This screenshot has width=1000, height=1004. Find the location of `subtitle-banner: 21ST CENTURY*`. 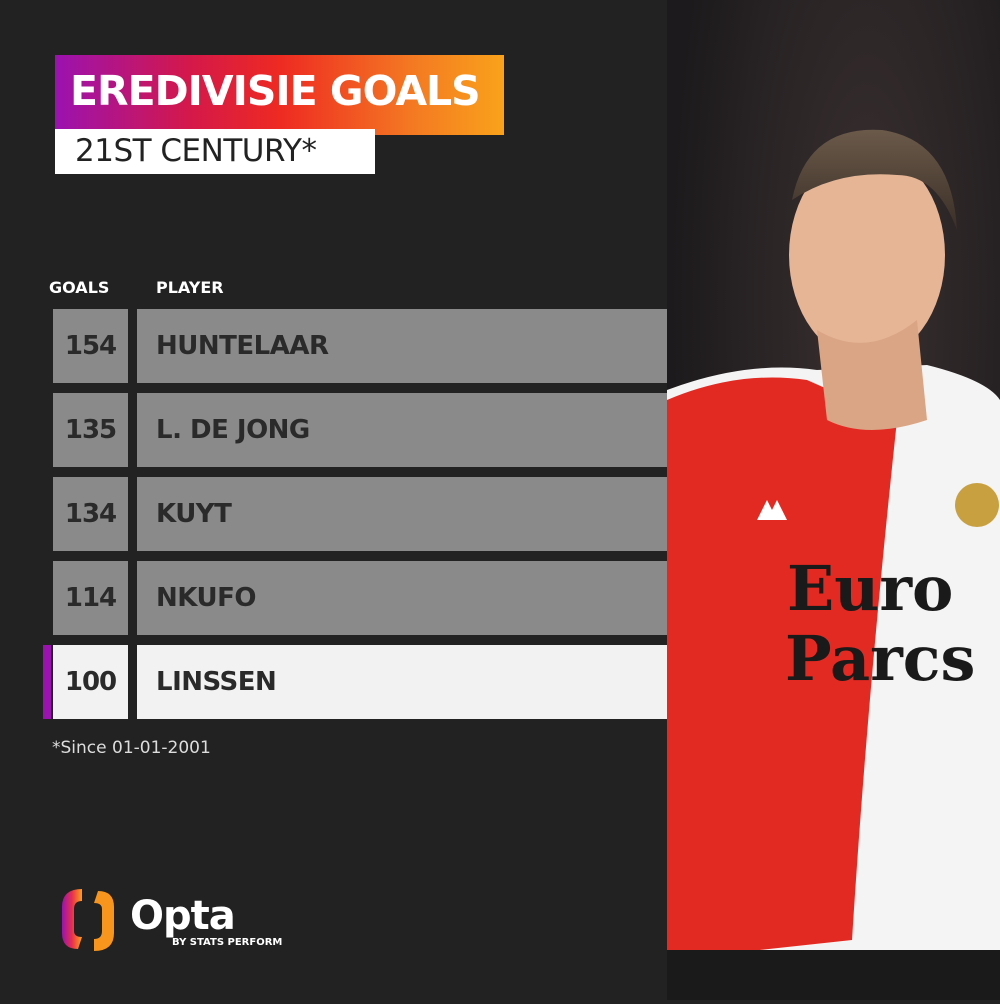

subtitle-banner: 21ST CENTURY* is located at coordinates (215, 151).